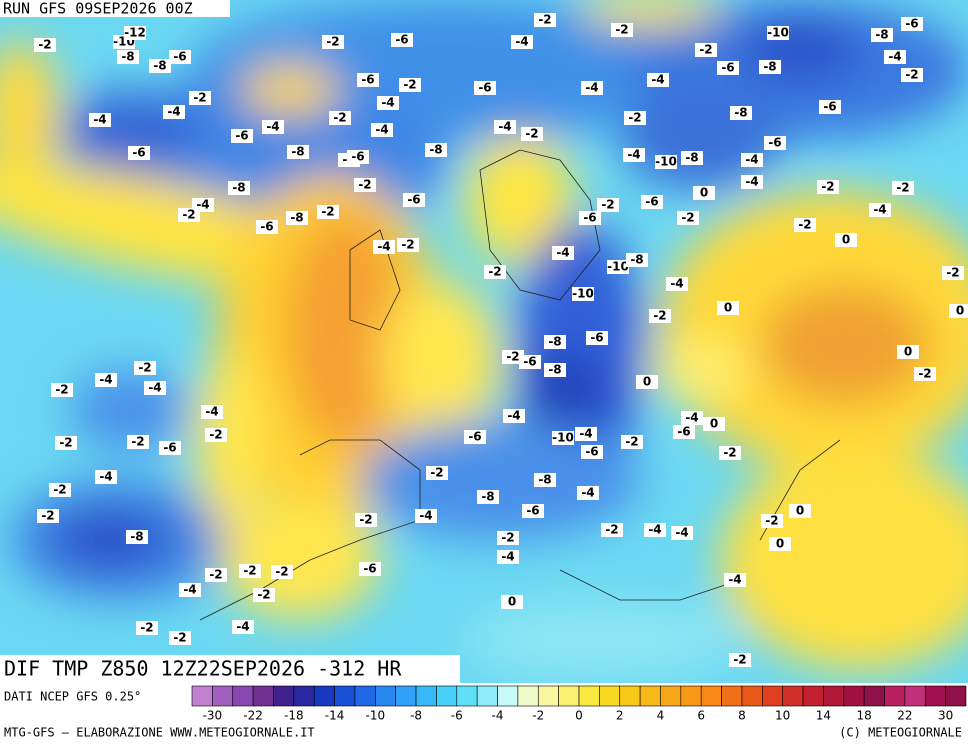 Image resolution: width=968 pixels, height=745 pixels. I want to click on contour-label: -10, so click(563, 438).